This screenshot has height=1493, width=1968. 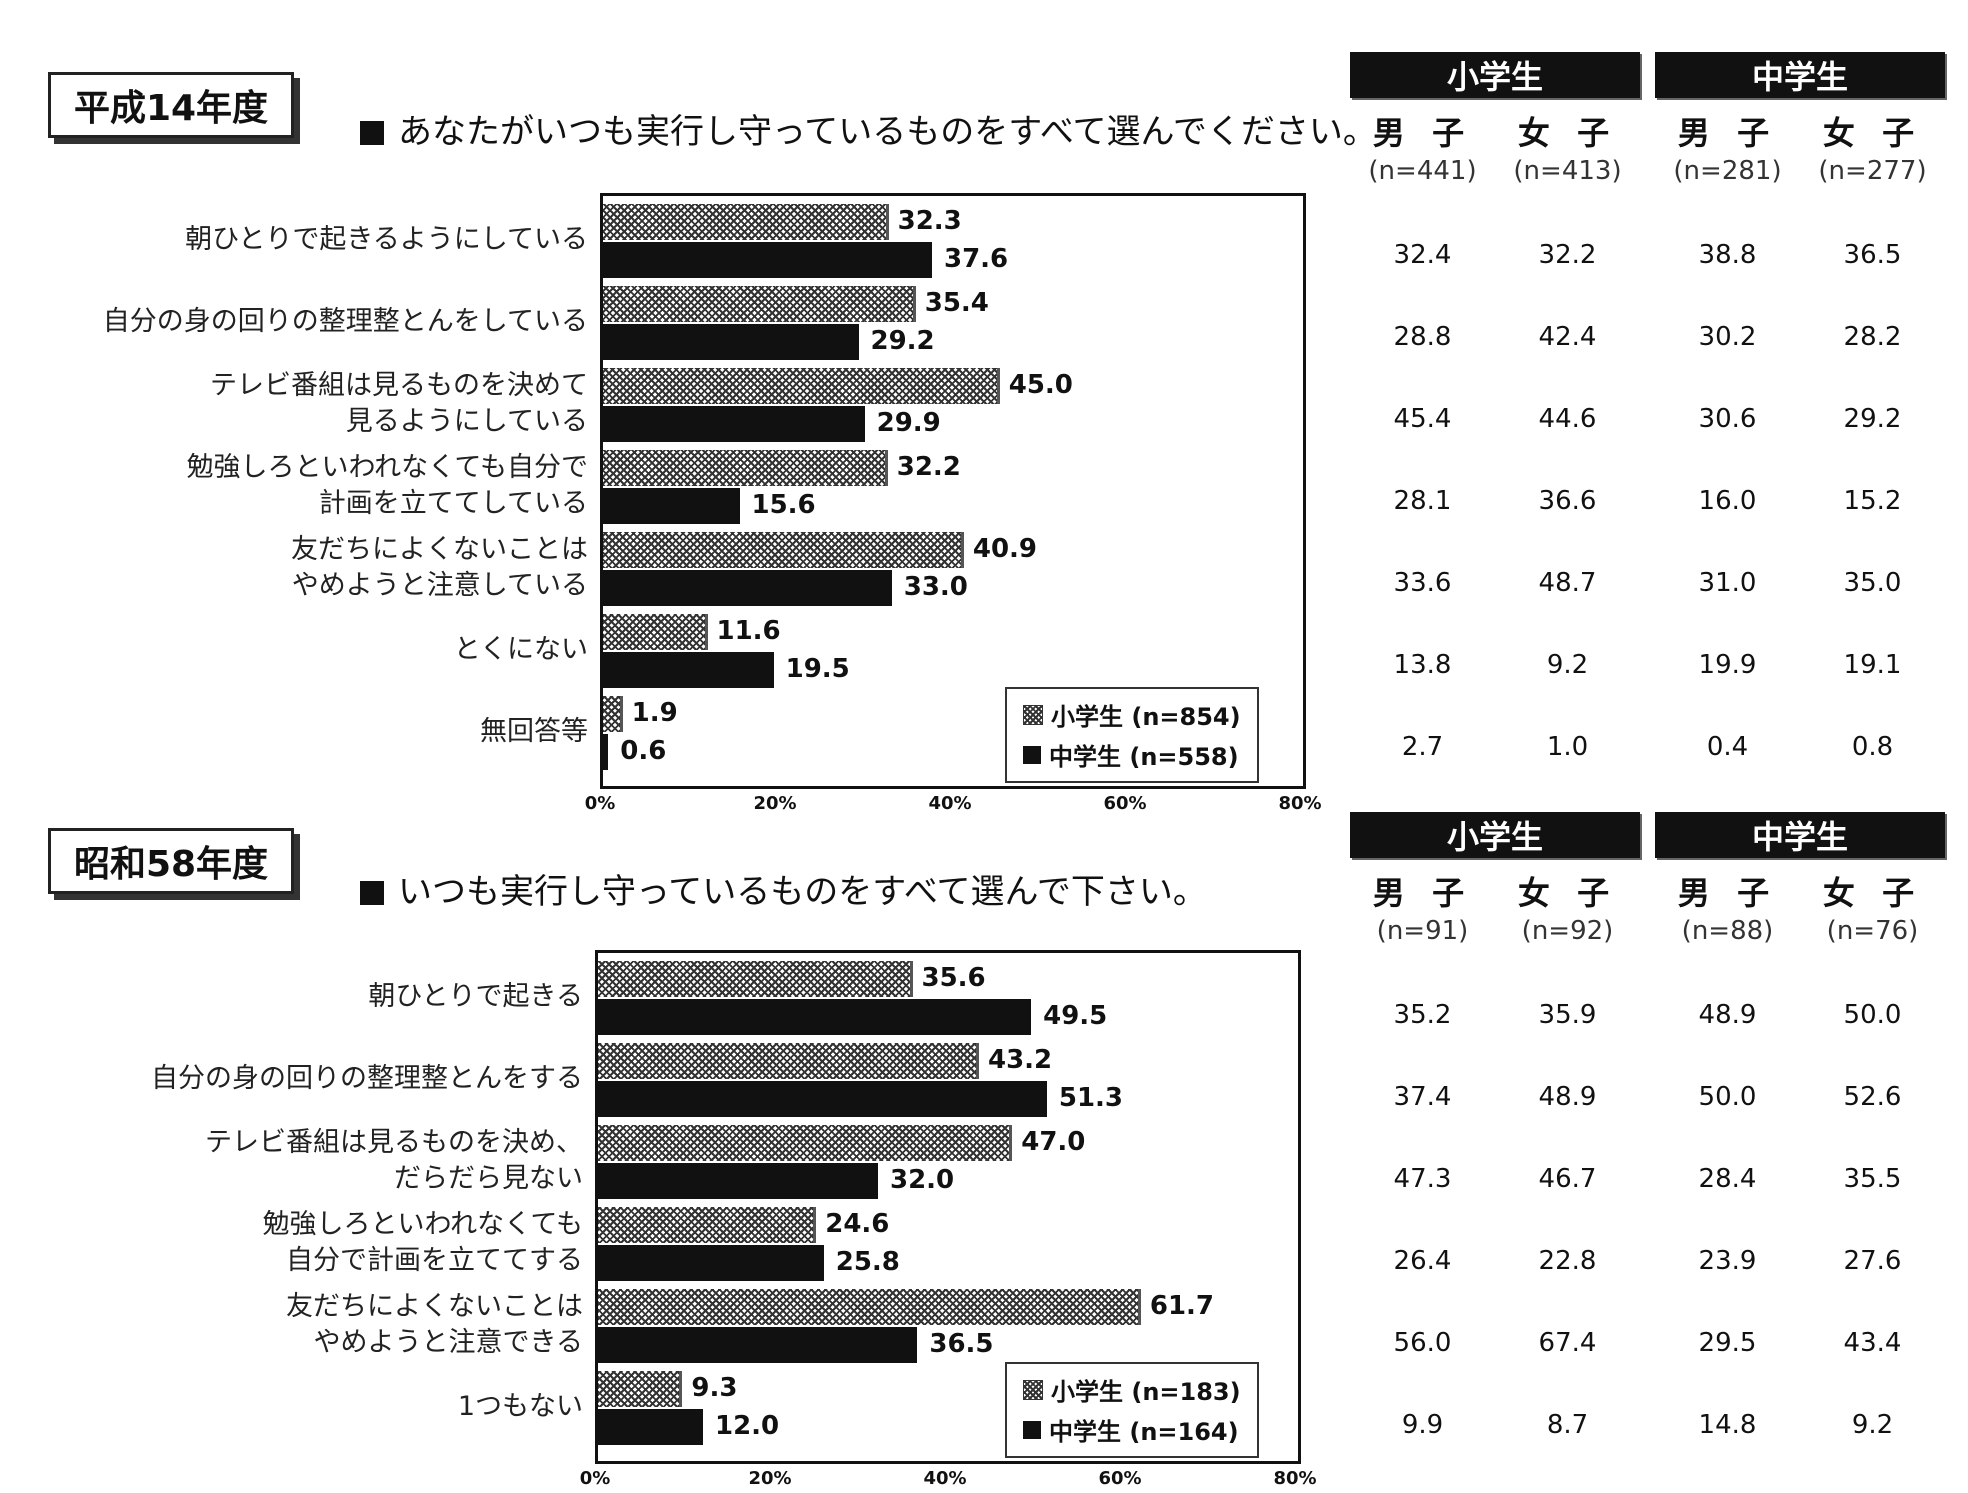 I want to click on table-cell: 0.4, so click(x=1727, y=747).